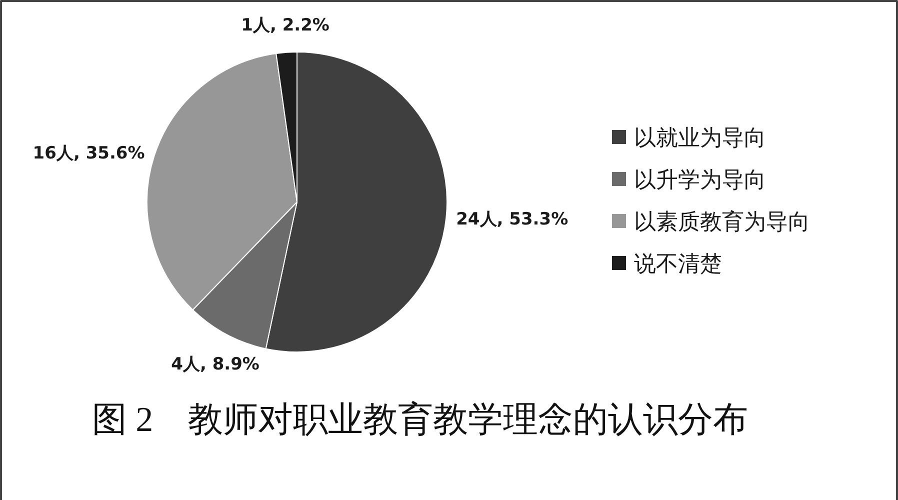 Image resolution: width=898 pixels, height=500 pixels. I want to click on legend-label: 说不清楚, so click(678, 264).